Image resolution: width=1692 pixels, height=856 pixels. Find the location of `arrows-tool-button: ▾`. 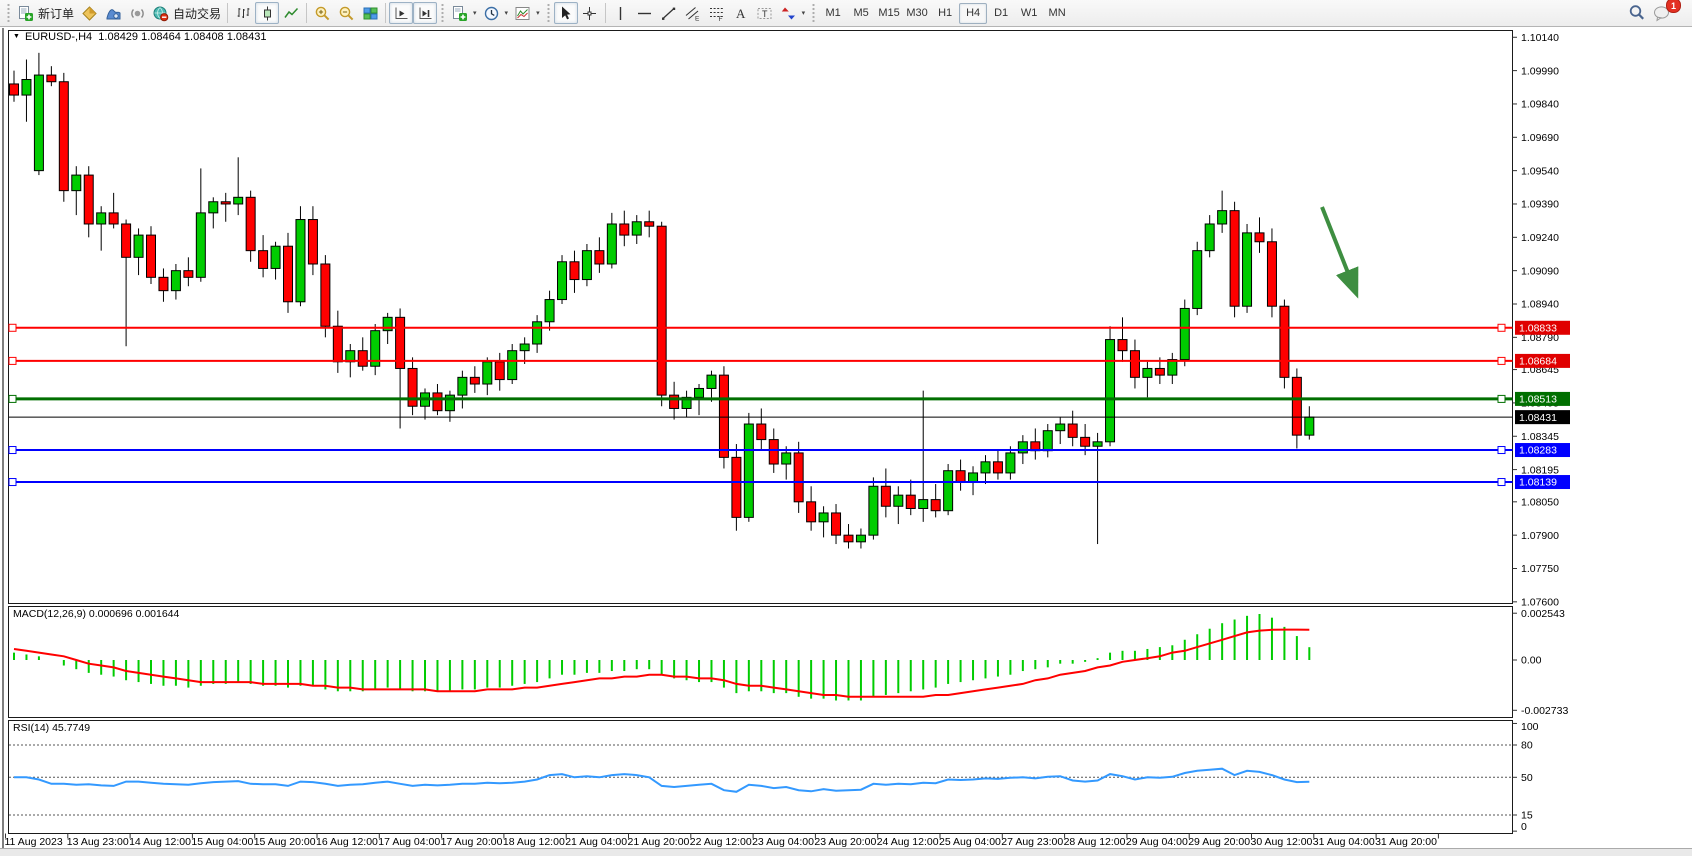

arrows-tool-button: ▾ is located at coordinates (793, 13).